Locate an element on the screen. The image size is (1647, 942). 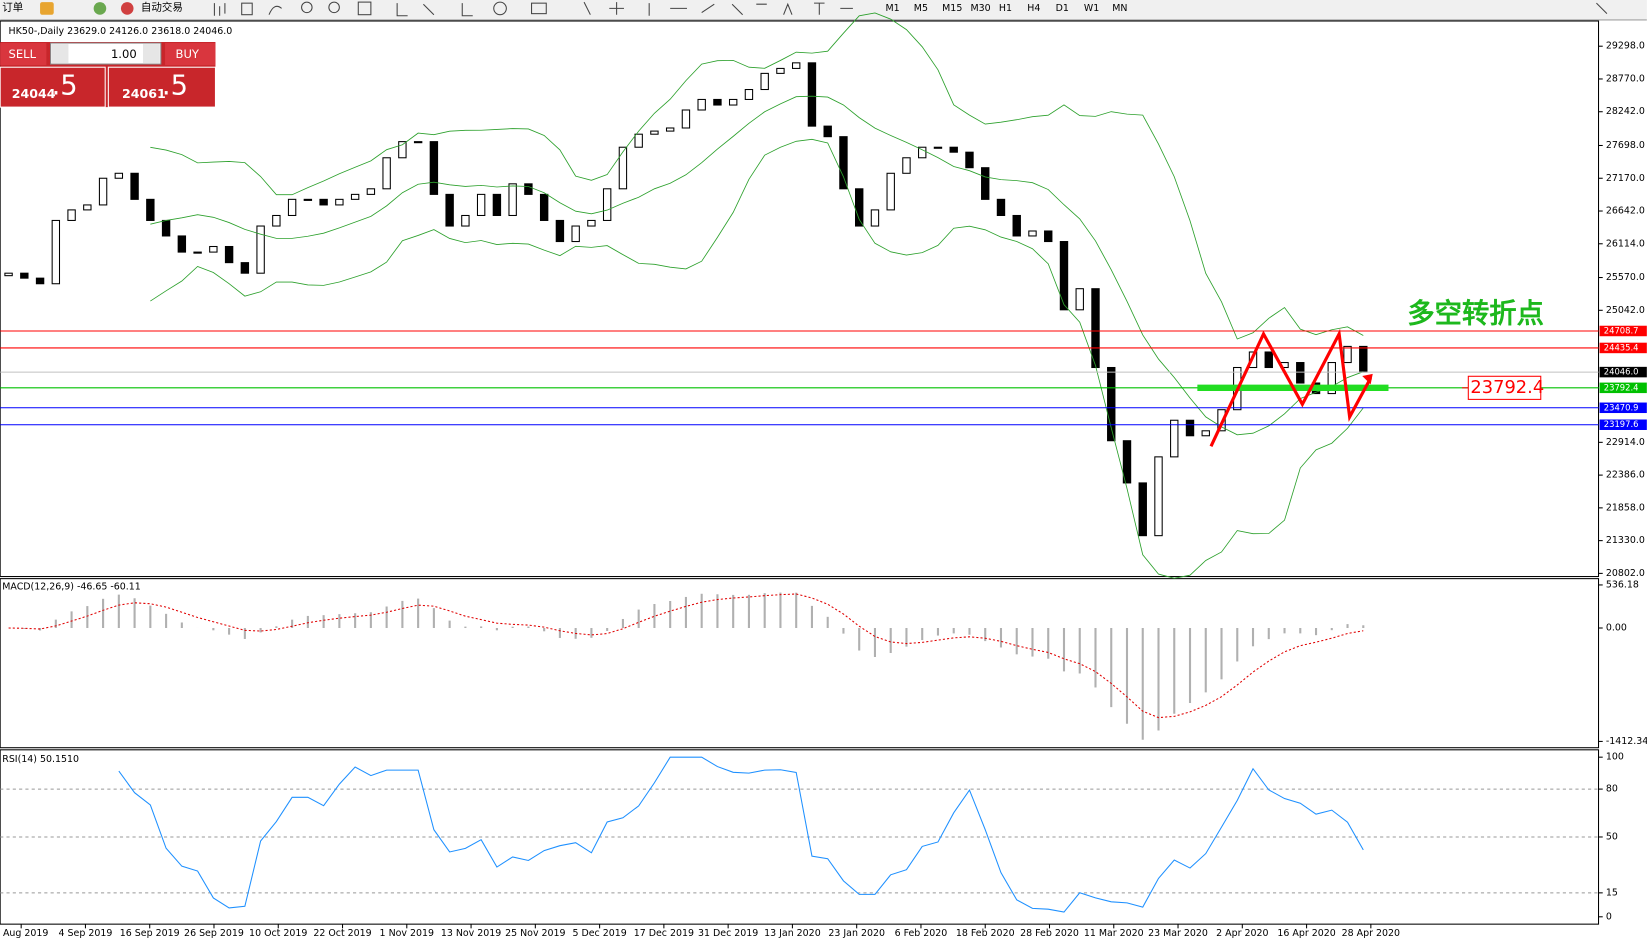
y-tick-label: 22386.0 is located at coordinates (1625, 475).